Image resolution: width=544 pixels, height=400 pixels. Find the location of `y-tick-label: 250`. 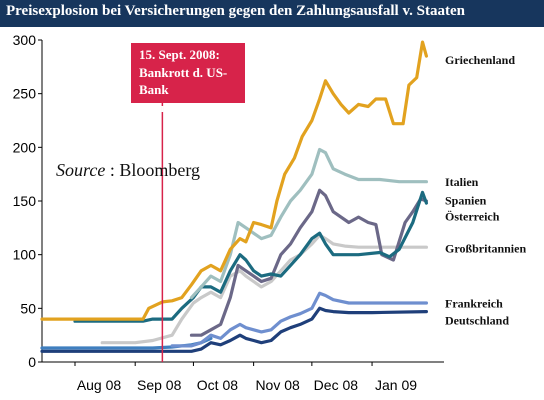

y-tick-label: 250 is located at coordinates (25, 94).